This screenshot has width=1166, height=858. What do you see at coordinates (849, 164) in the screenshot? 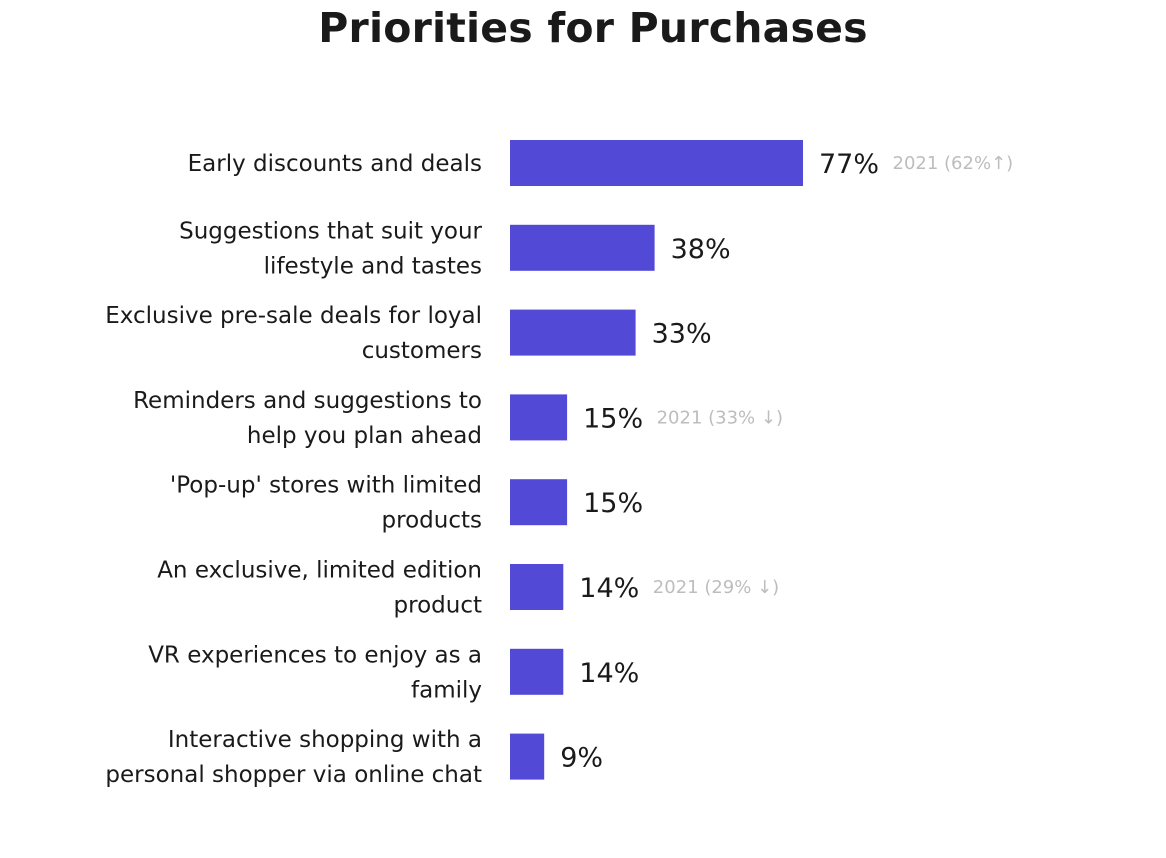
I see `value-label-1: 77%` at bounding box center [849, 164].